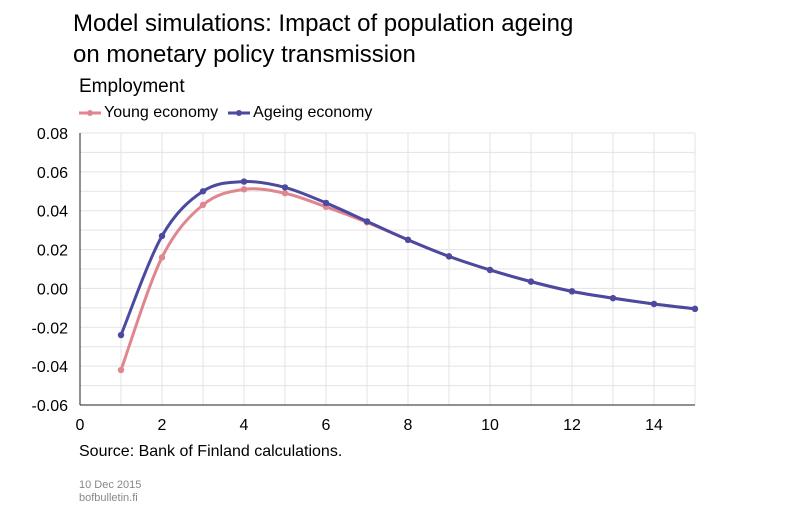  Describe the element at coordinates (52, 289) in the screenshot. I see `y-tick-label: 0.00` at that location.